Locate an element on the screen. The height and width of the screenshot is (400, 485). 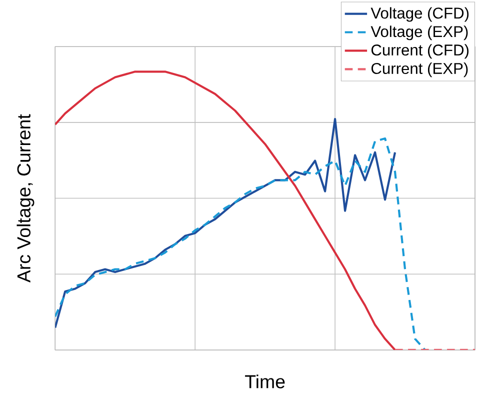
legend-label: Voltage (EXP) is located at coordinates (419, 33).